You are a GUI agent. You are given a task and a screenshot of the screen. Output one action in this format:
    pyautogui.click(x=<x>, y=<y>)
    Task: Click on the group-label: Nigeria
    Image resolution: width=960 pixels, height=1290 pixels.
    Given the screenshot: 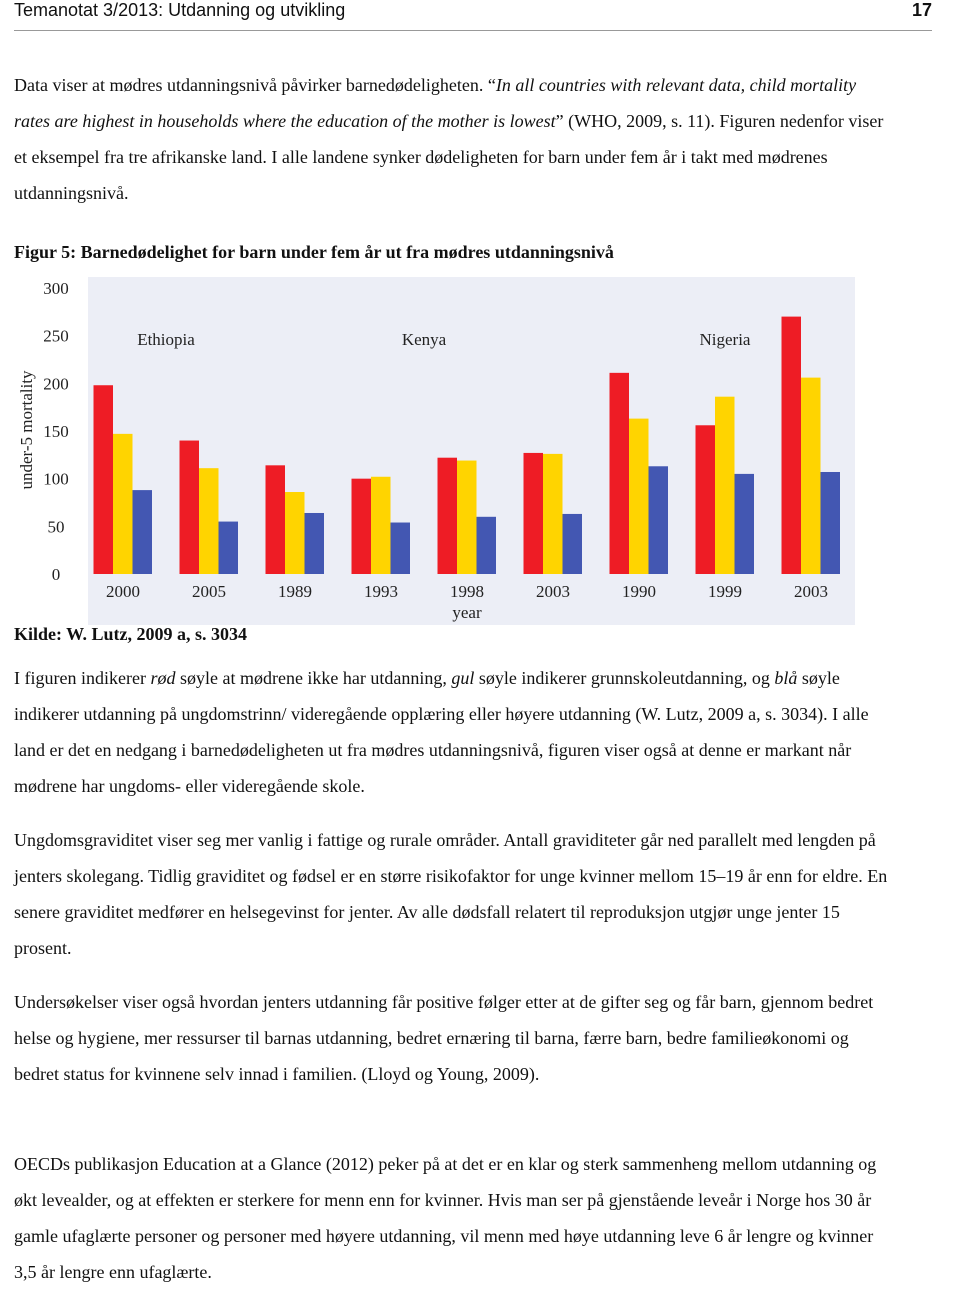 What is the action you would take?
    pyautogui.click(x=725, y=339)
    